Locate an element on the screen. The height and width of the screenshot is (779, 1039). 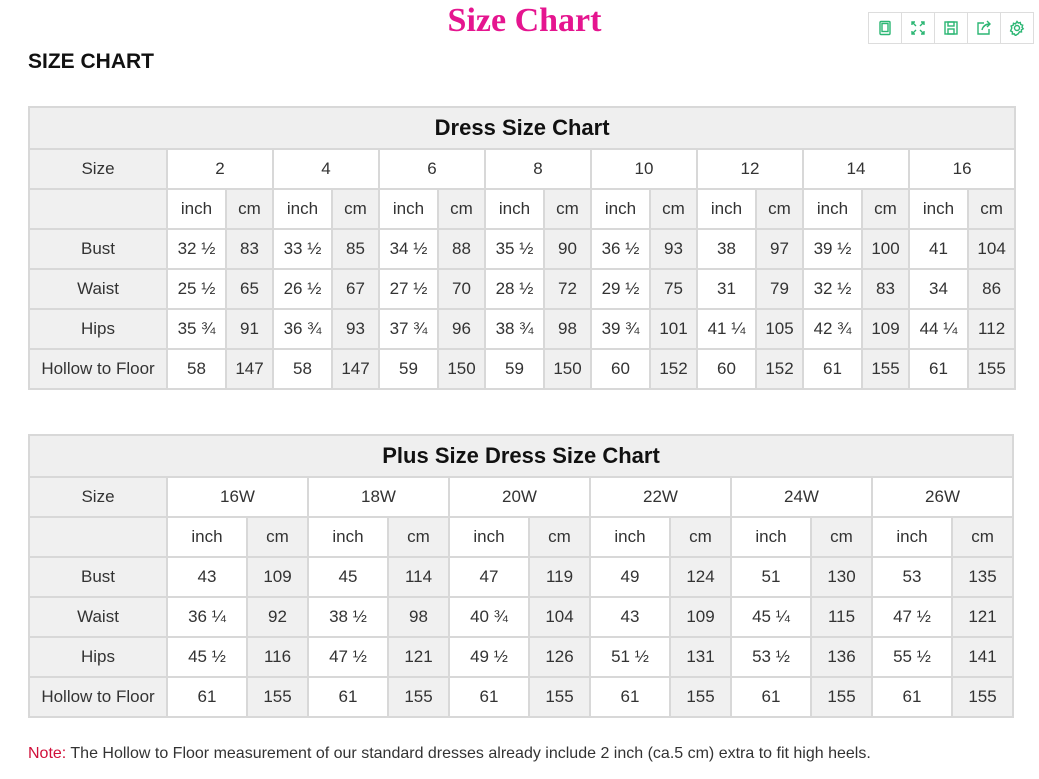
size-header: 18W is located at coordinates (378, 497).